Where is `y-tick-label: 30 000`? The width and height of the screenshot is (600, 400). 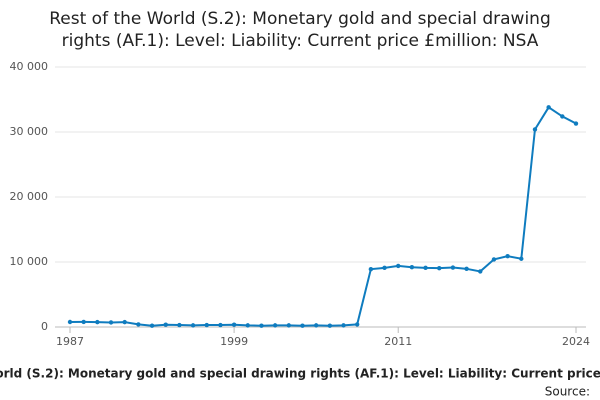 y-tick-label: 30 000 is located at coordinates (29, 131).